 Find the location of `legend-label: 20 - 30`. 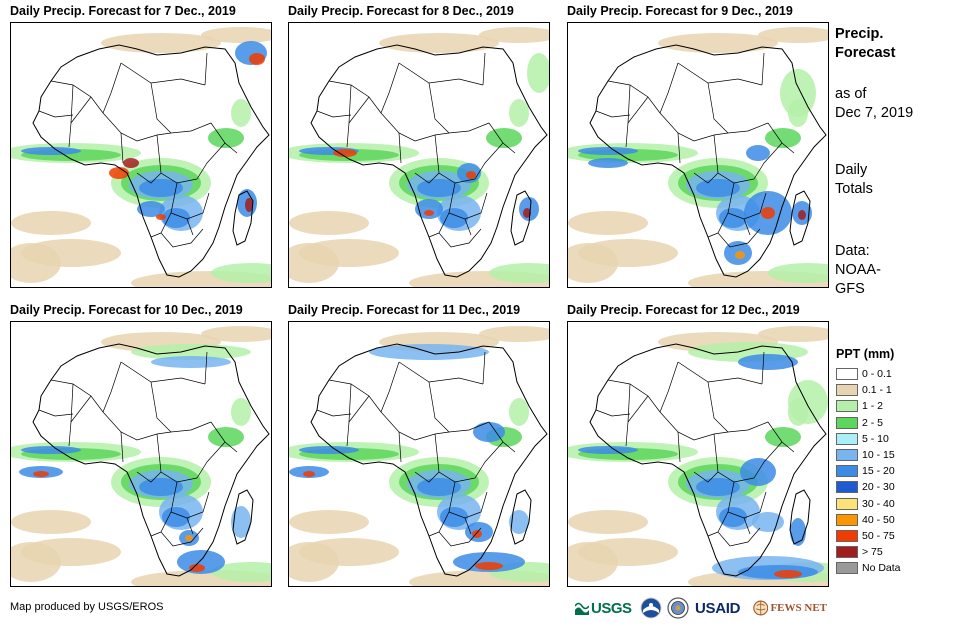

legend-label: 20 - 30 is located at coordinates (878, 487).